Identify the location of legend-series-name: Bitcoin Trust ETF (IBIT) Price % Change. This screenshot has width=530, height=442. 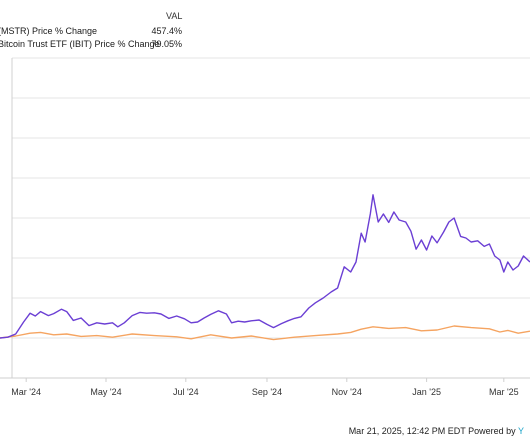
(80, 44).